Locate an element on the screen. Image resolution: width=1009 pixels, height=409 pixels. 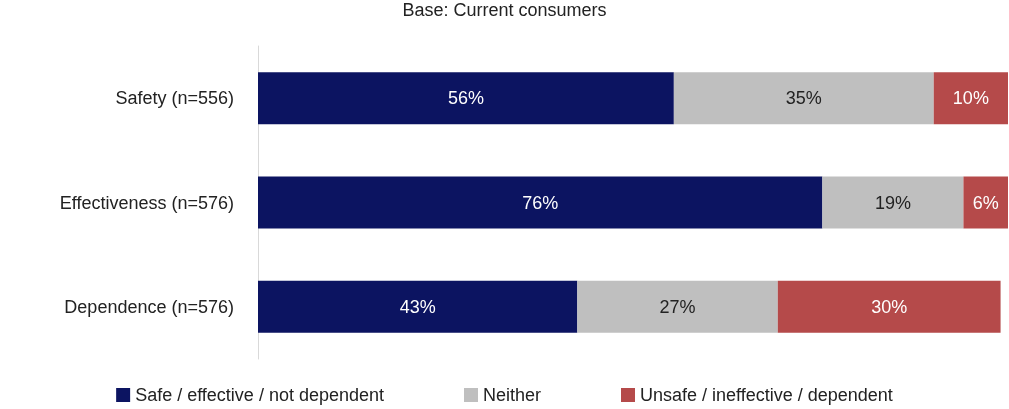
y-tick-label: Dependence (n=576) is located at coordinates (149, 306).